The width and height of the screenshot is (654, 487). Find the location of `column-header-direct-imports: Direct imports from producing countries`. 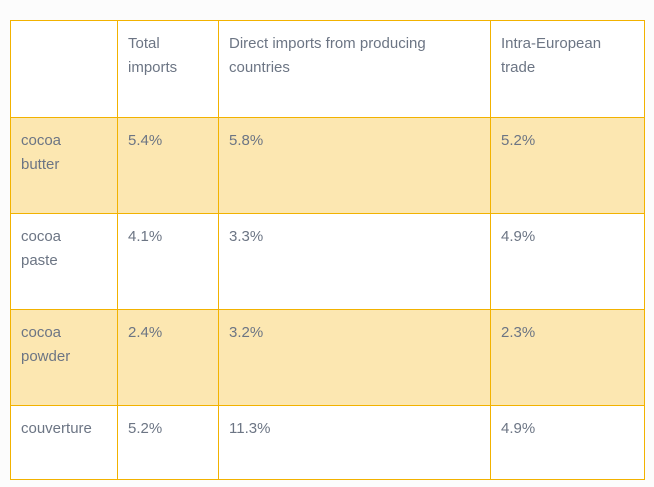

column-header-direct-imports: Direct imports from producing countries is located at coordinates (354, 69).